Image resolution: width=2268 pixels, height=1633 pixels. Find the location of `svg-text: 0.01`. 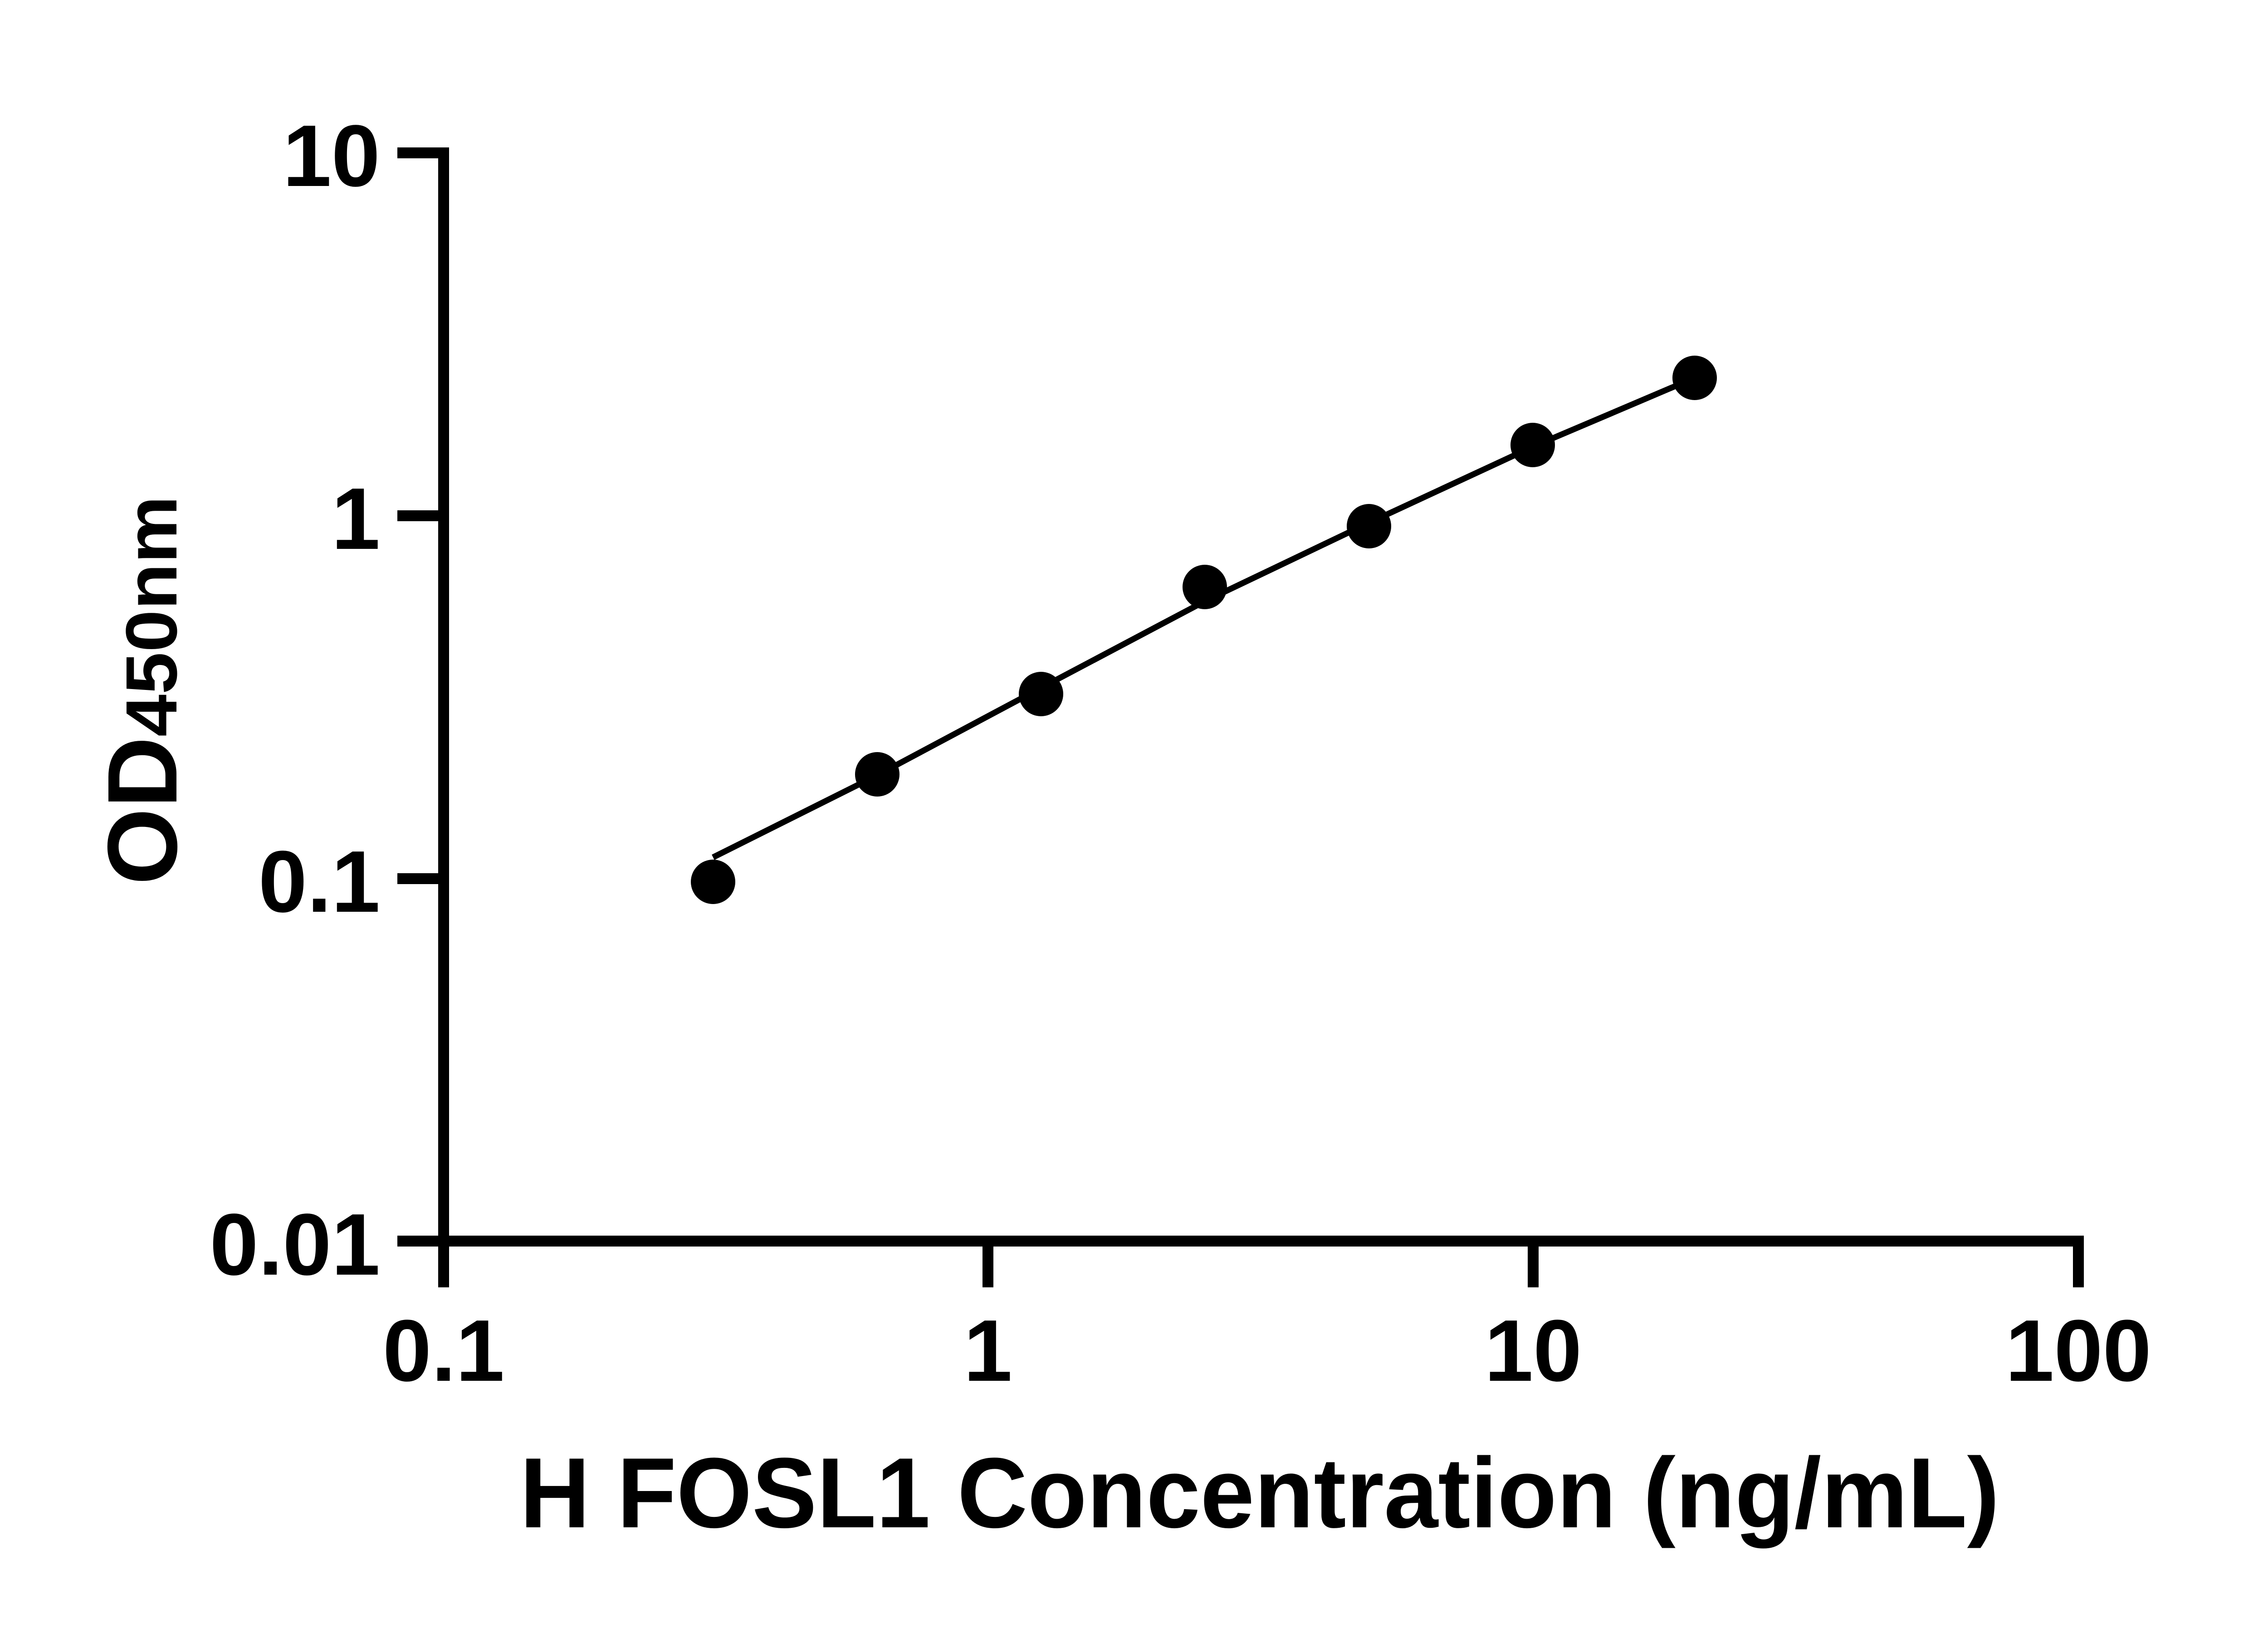

svg-text: 0.01 is located at coordinates (295, 1244).